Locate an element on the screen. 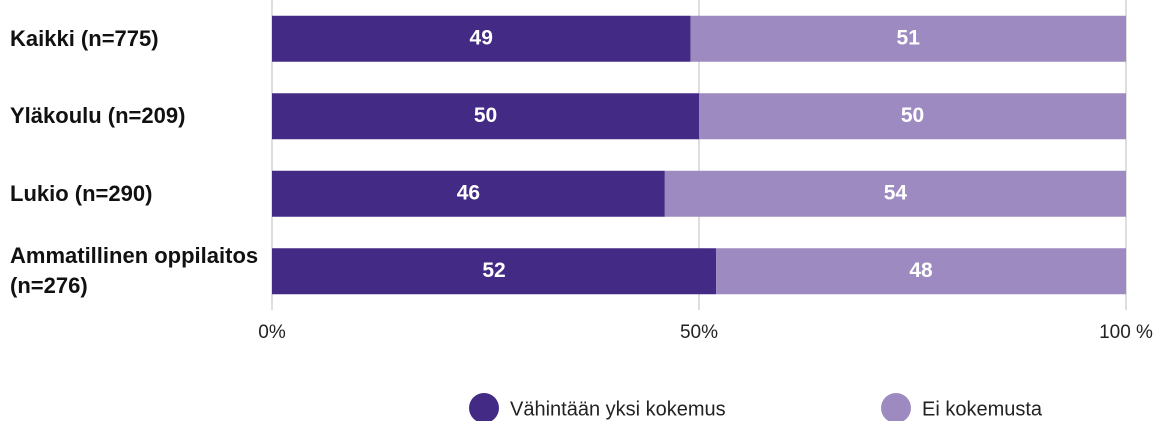 The image size is (1174, 421). x-tick-label: 50% is located at coordinates (699, 332).